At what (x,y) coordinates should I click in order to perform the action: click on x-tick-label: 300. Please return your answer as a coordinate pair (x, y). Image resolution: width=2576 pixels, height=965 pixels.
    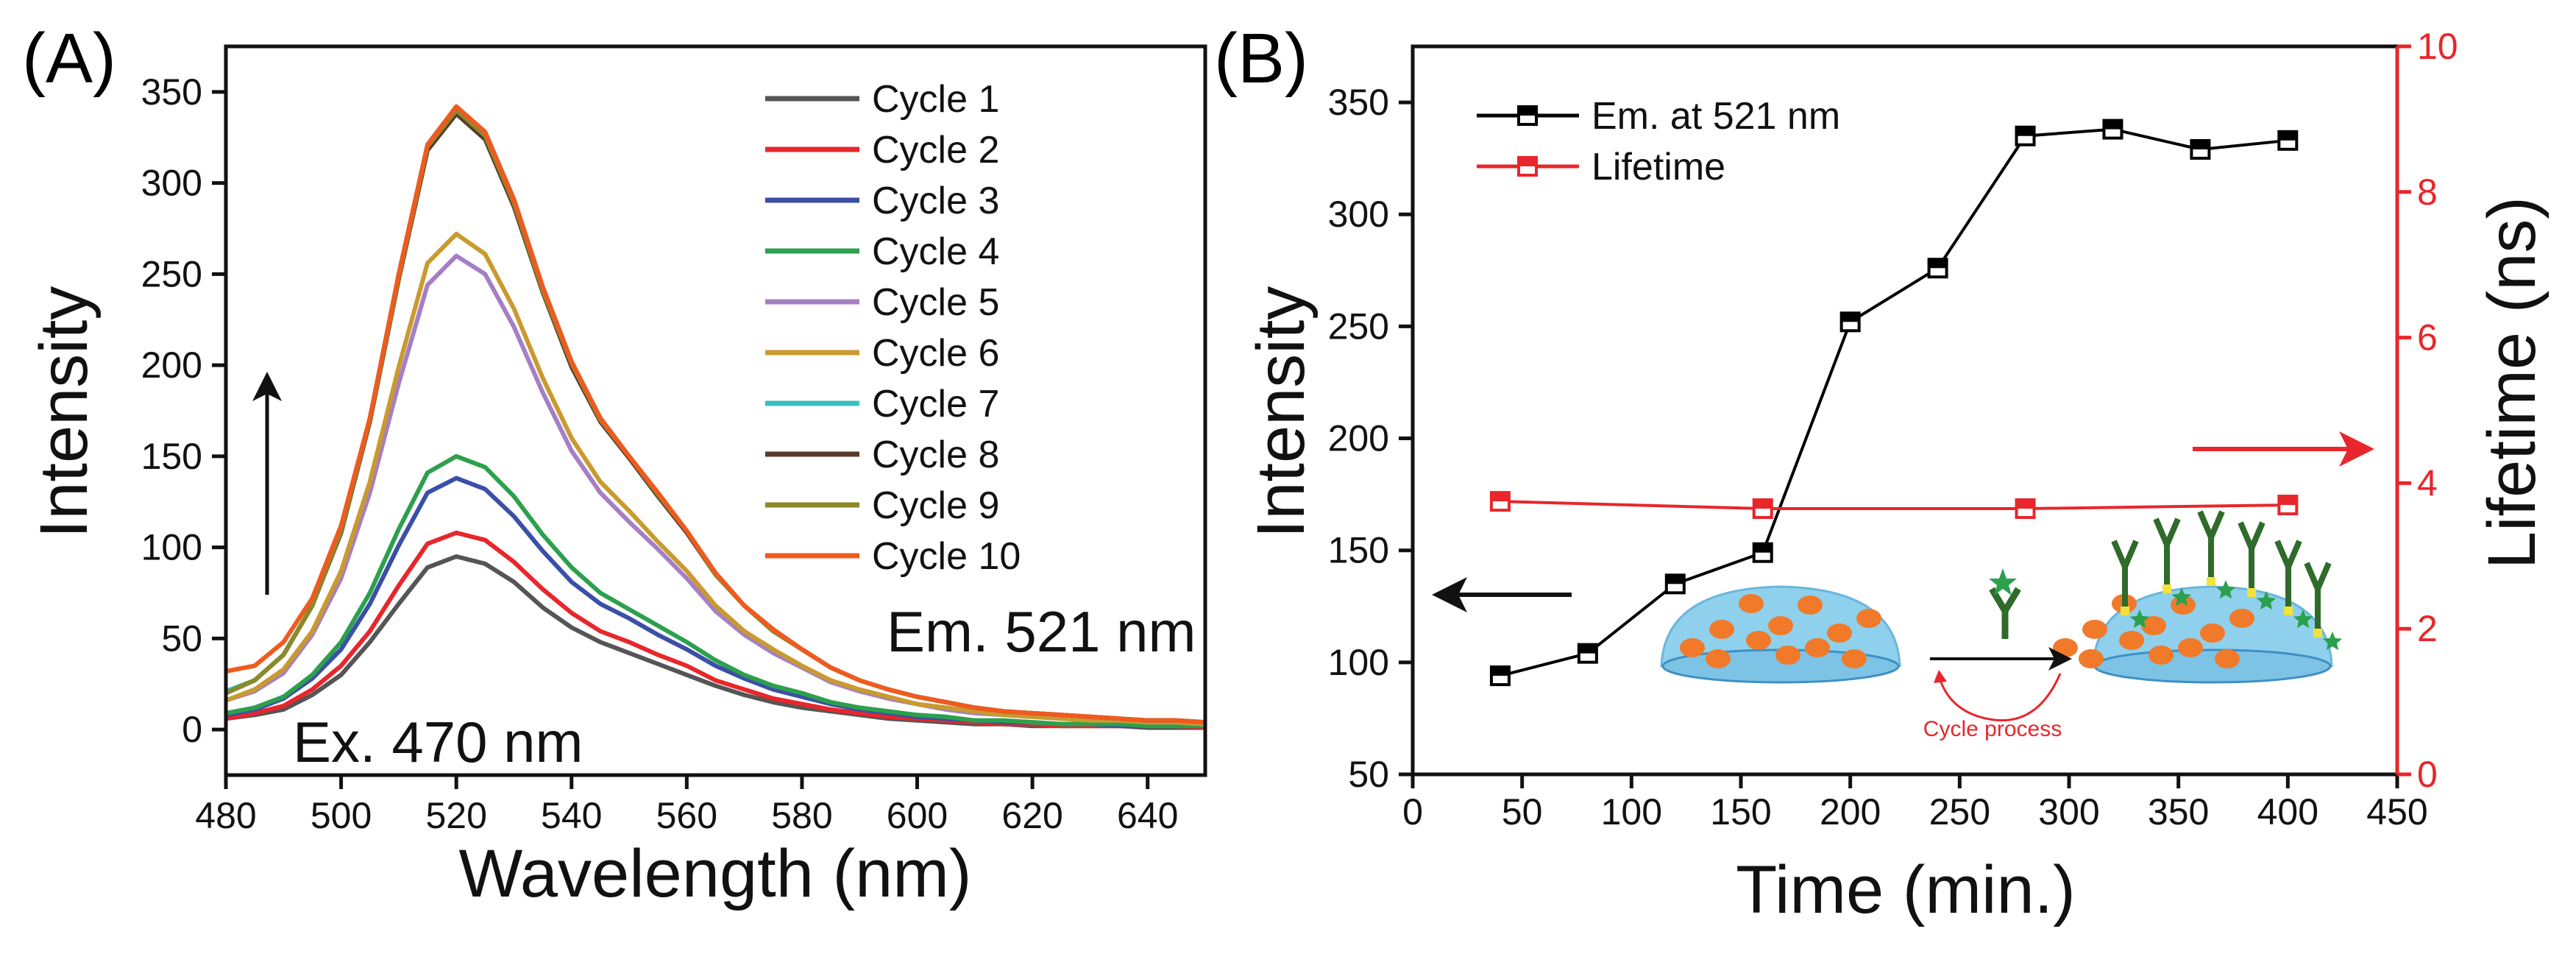
    Looking at the image, I should click on (2068, 812).